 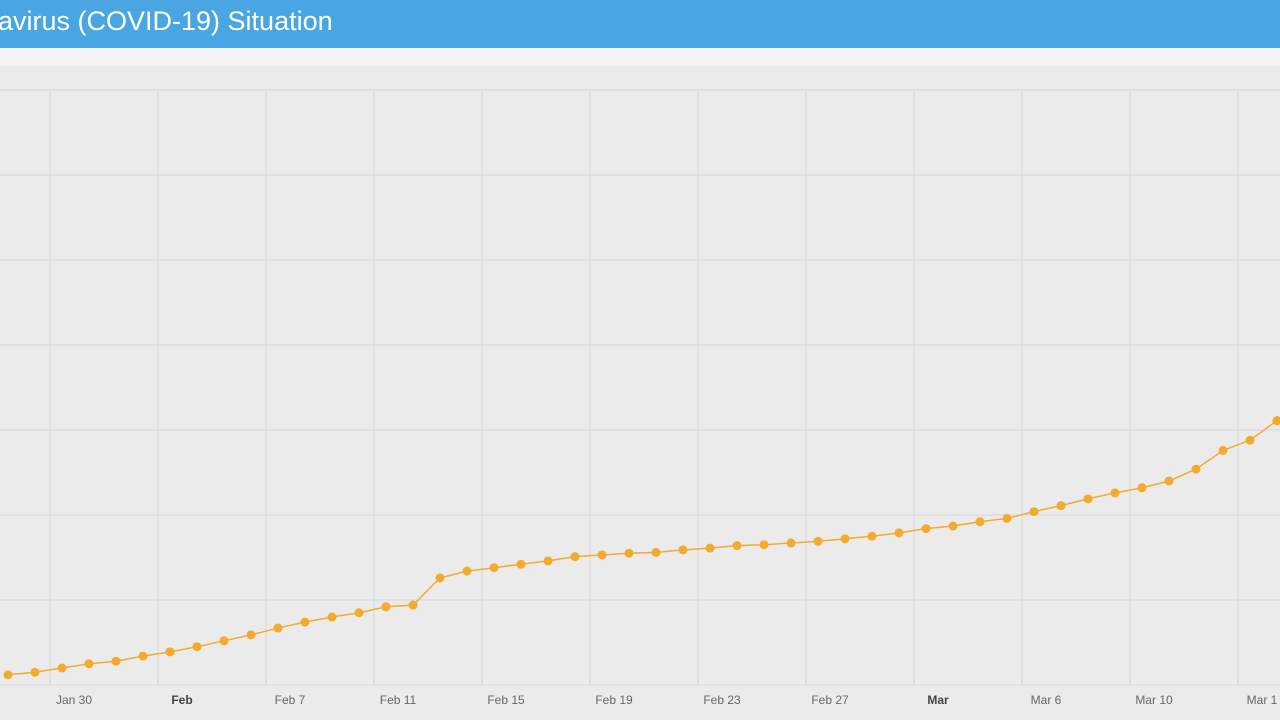 I want to click on x-tick-label: Feb 11, so click(x=398, y=700).